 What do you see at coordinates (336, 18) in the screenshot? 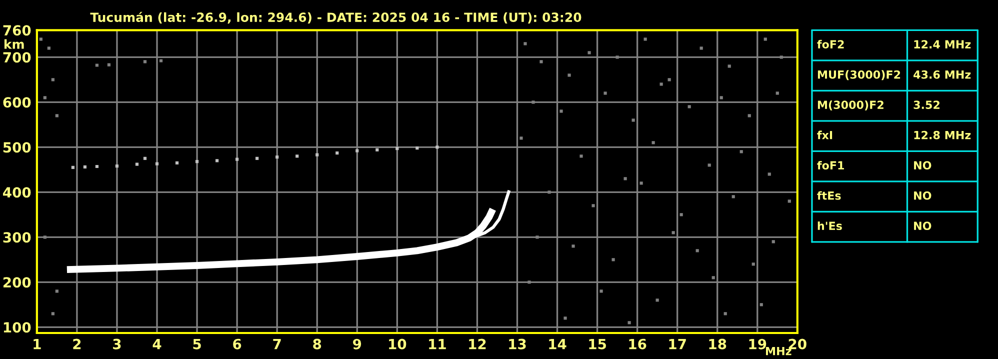
I see `chart-title: Tucumán (lat: -26.9, lon: 294.6) - DATE: 2025 04 16 - TIME (UT): 03:20` at bounding box center [336, 18].